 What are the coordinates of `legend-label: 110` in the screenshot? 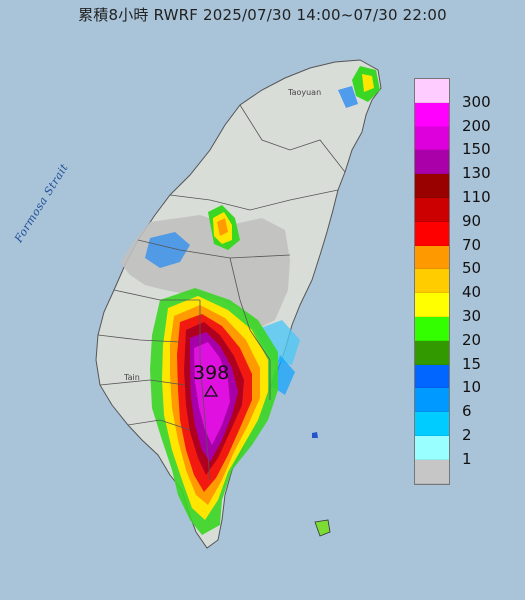 It's located at (476, 197).